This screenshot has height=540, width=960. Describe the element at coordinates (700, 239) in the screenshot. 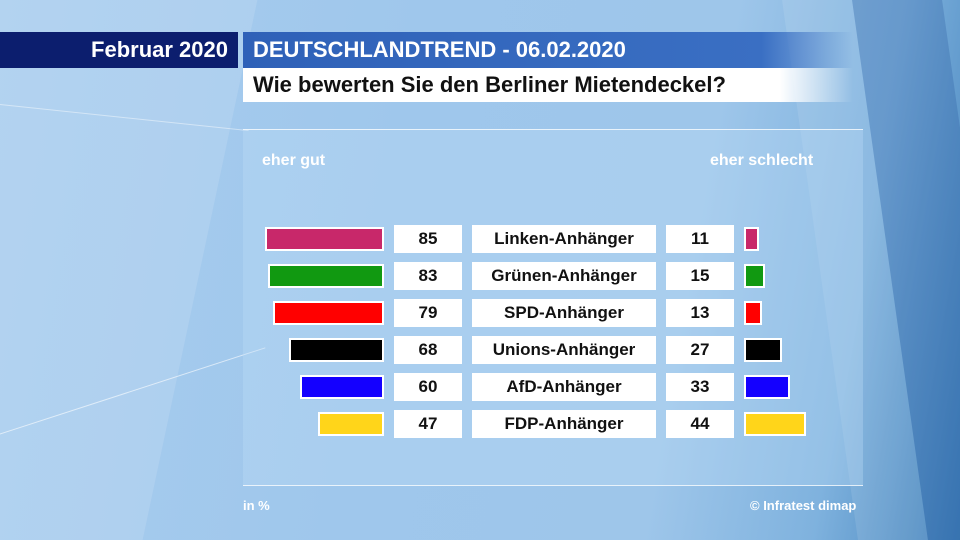

I see `value-label-eher-schlecht: 11` at that location.